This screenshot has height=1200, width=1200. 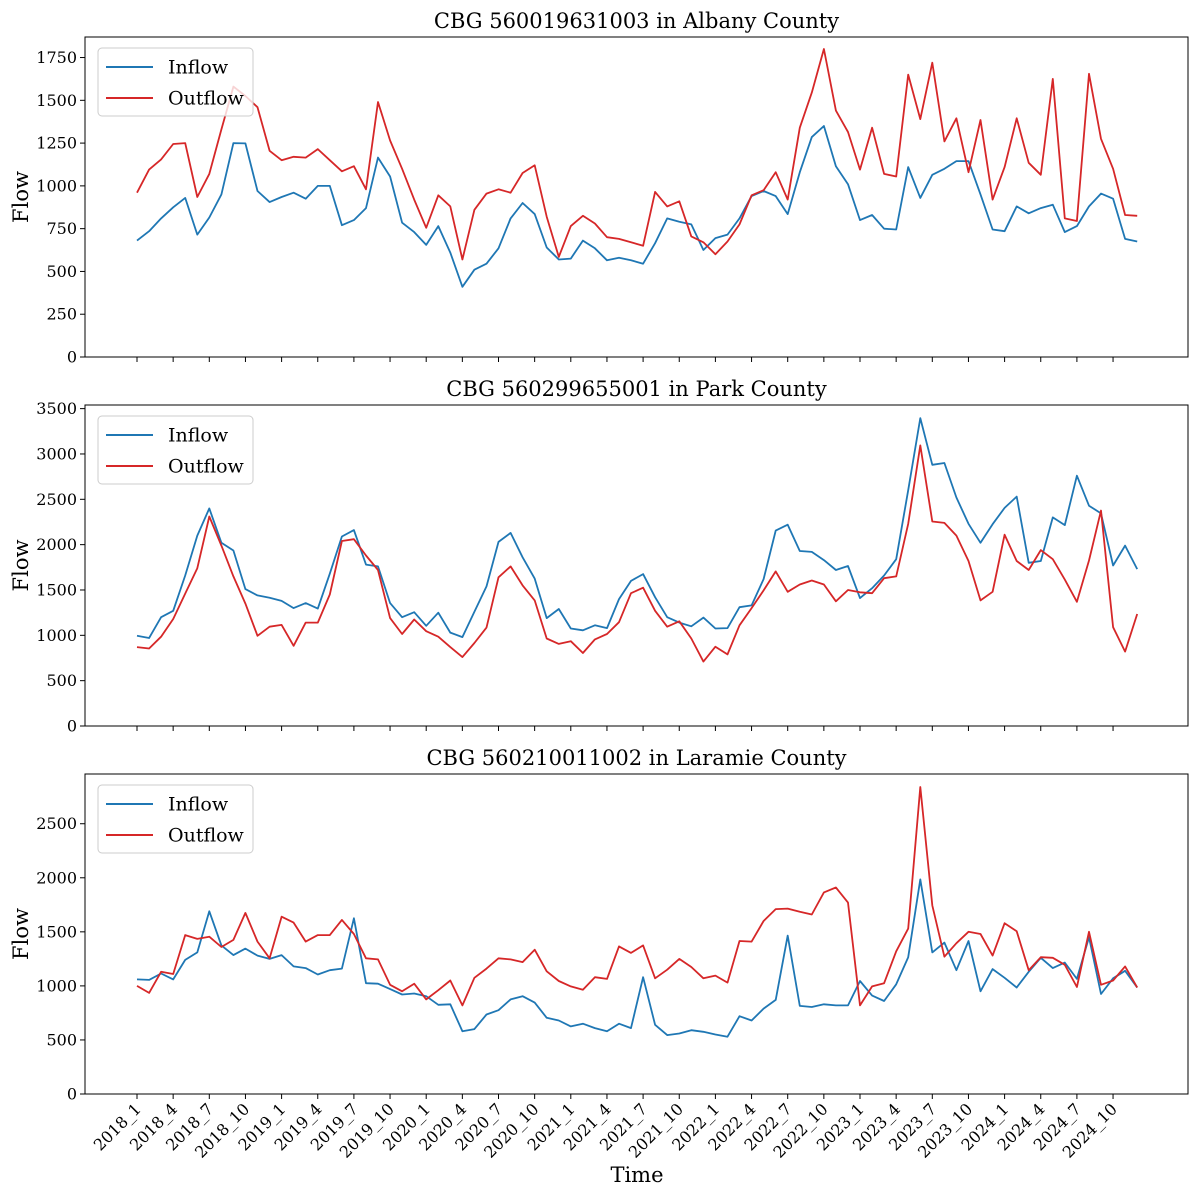 I want to click on chart-title: CBG 560210011002 in Laramie County, so click(x=636, y=758).